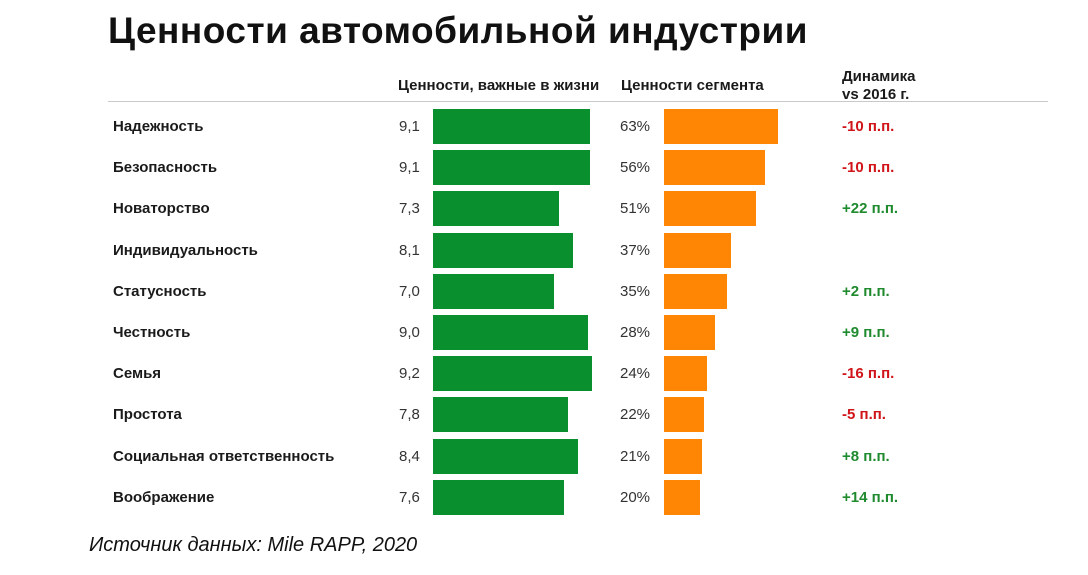 Image resolution: width=1088 pixels, height=575 pixels. What do you see at coordinates (870, 497) in the screenshot?
I see `dynamics-label: +14 п.п.` at bounding box center [870, 497].